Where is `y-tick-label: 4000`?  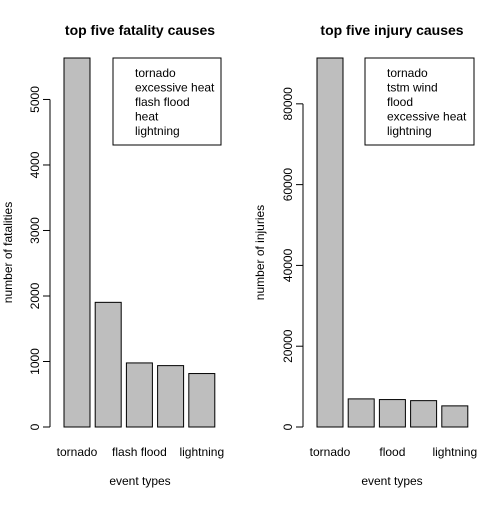
y-tick-label: 4000 is located at coordinates (35, 164).